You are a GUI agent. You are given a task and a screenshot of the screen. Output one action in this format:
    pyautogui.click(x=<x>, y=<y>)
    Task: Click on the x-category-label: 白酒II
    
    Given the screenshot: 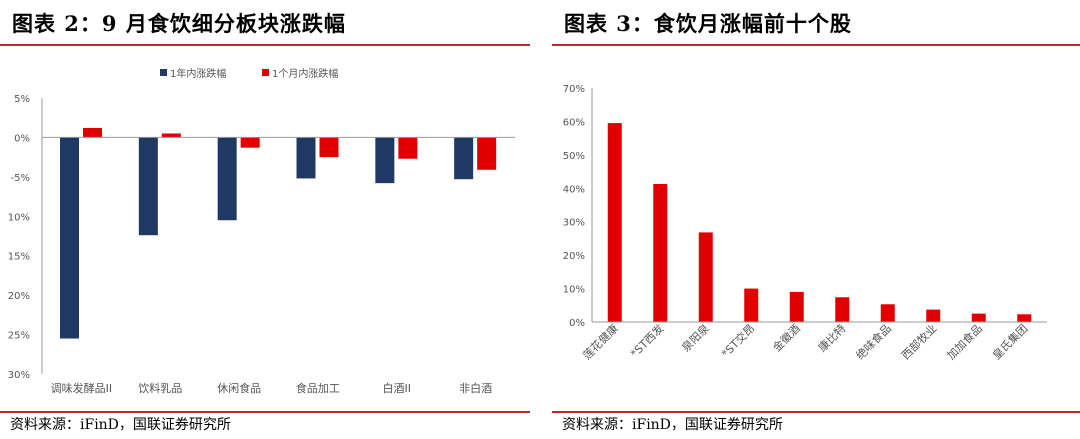 What is the action you would take?
    pyautogui.click(x=397, y=388)
    